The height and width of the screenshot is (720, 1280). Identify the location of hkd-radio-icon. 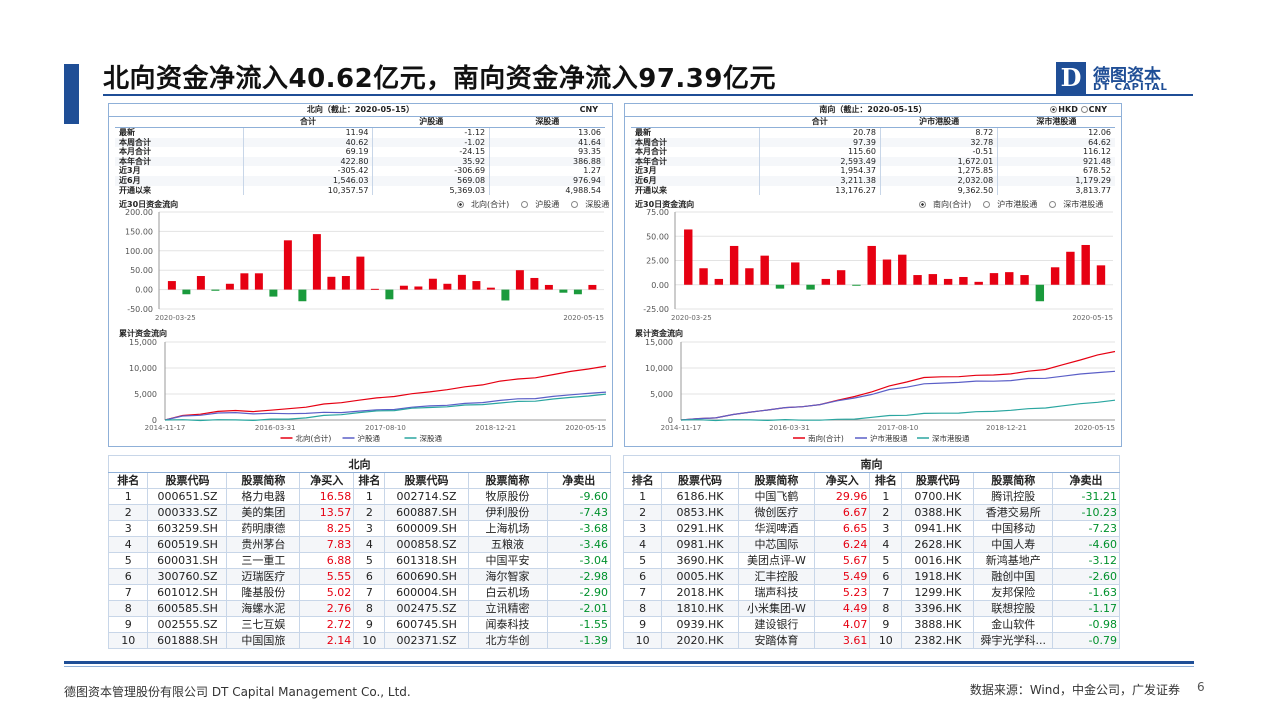
(1053, 109).